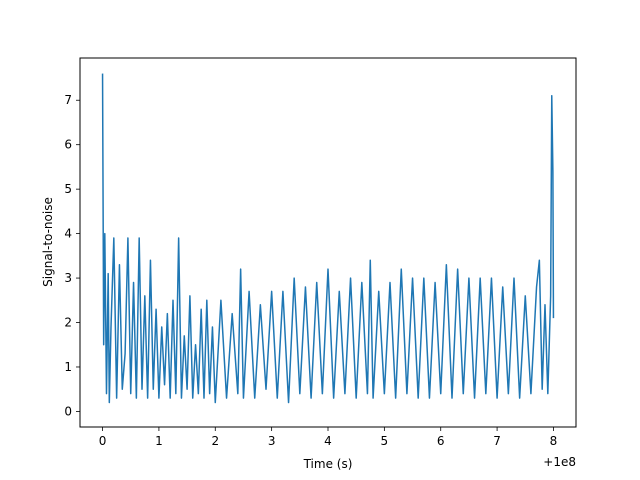 The width and height of the screenshot is (640, 480). What do you see at coordinates (159, 441) in the screenshot?
I see `x-tick-label: 1` at bounding box center [159, 441].